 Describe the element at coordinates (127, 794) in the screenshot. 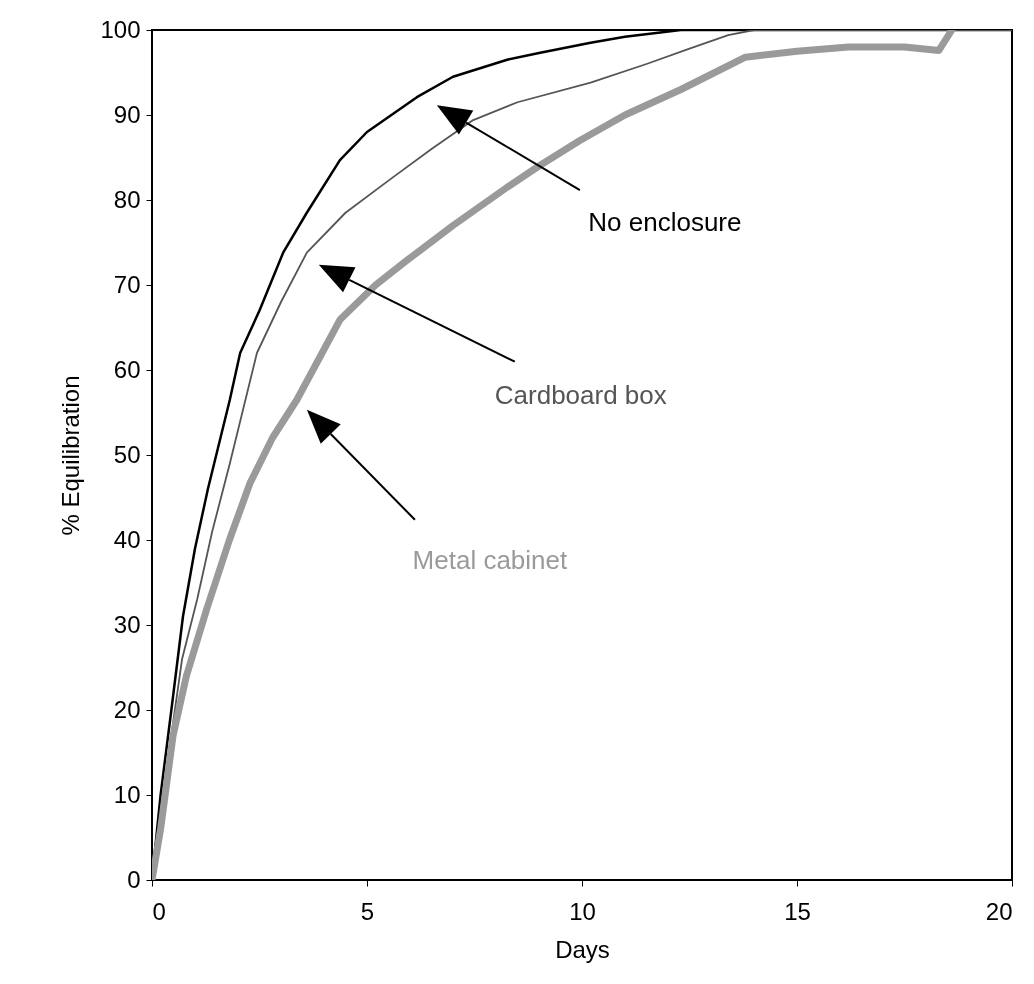

I see `y-tick-label: 10` at that location.